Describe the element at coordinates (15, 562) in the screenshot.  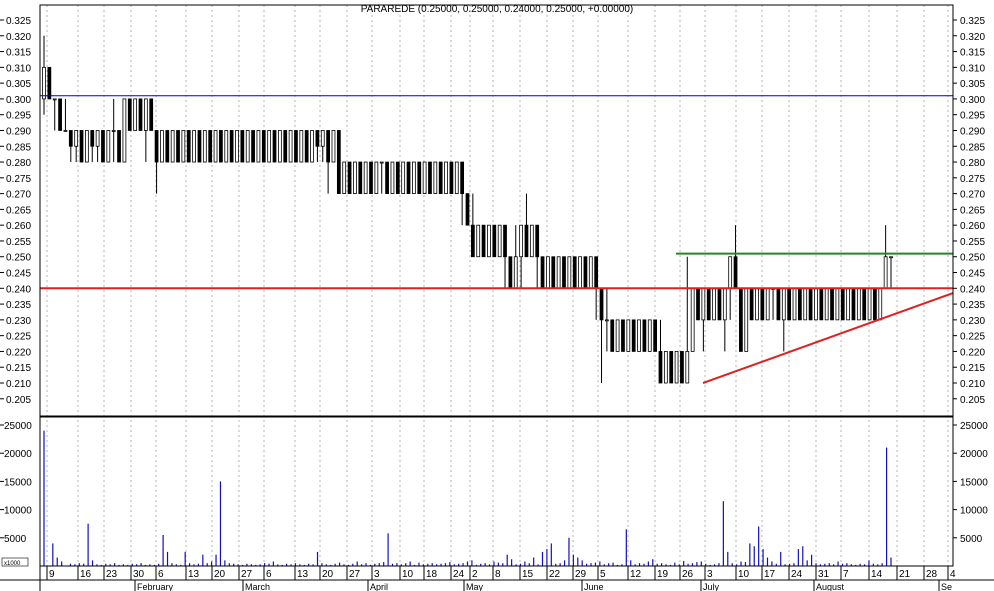
I see `volume-unit-box` at that location.